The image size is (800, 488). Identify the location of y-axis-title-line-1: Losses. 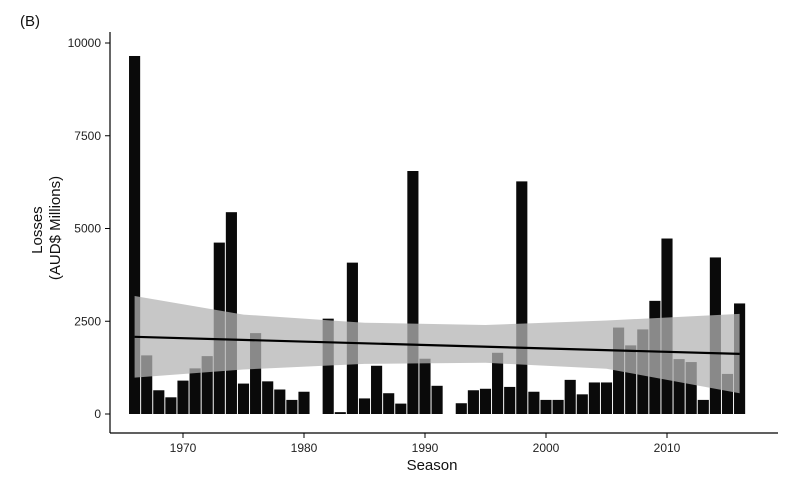
(37, 230).